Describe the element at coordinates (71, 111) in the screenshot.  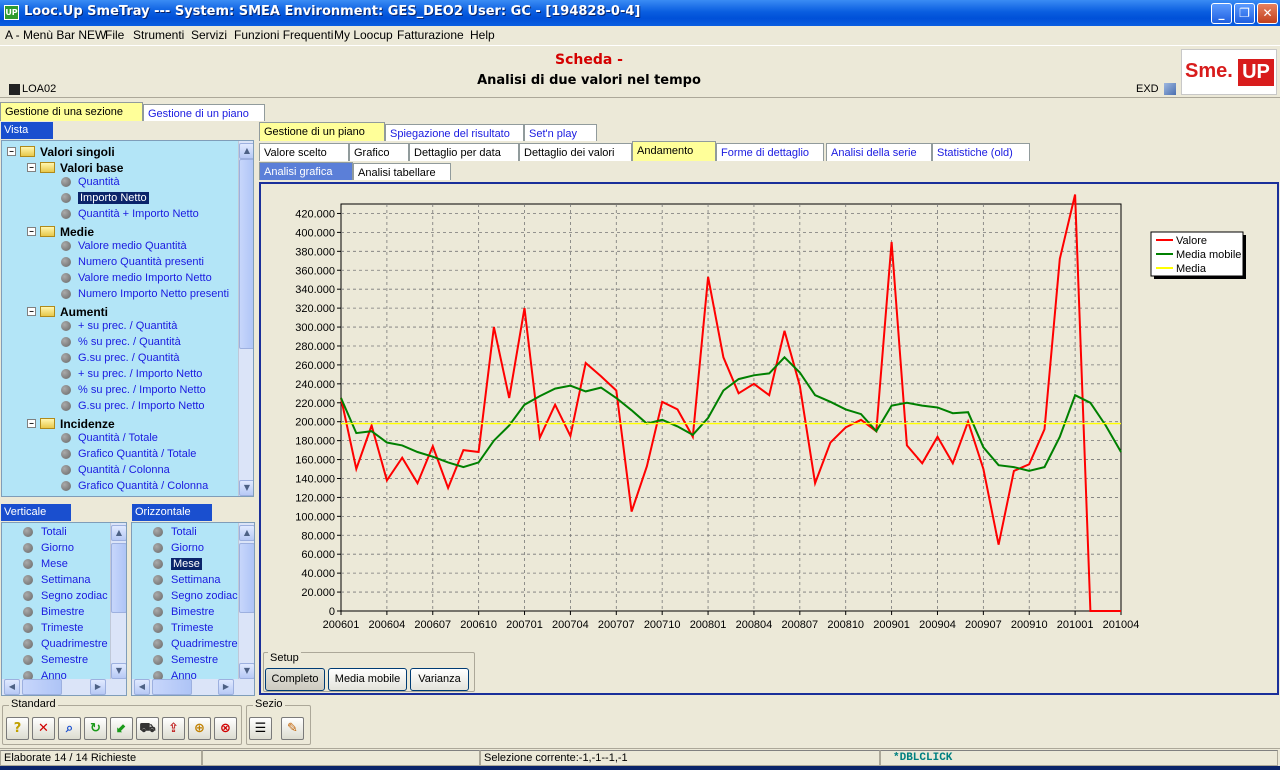
I see `tab-gestione-sezione: Gestione di una sezione` at that location.